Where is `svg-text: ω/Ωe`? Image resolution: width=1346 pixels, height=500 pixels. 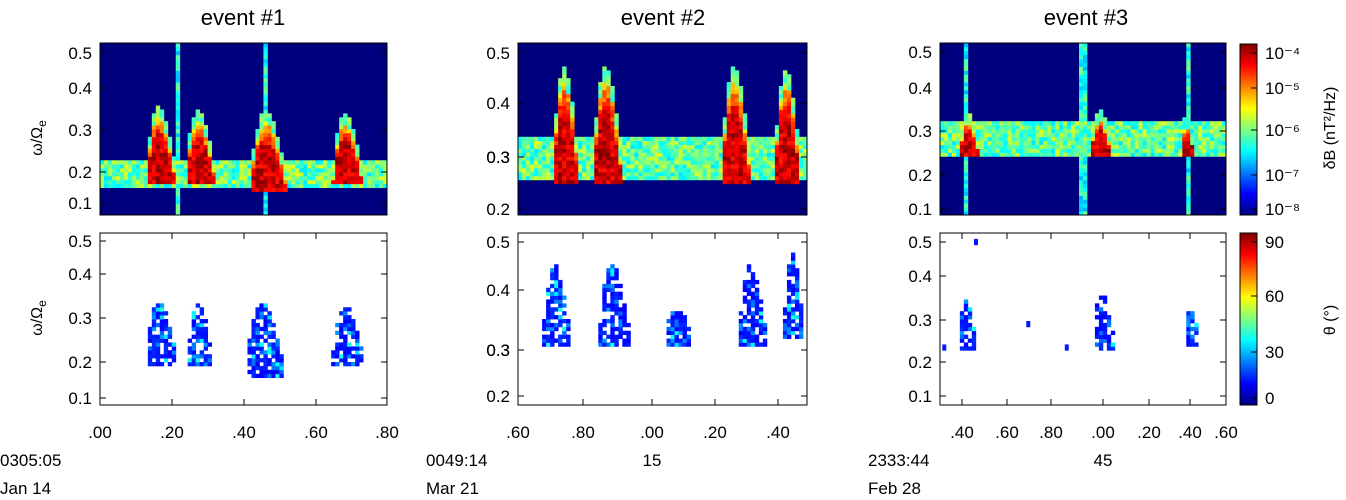 svg-text: ω/Ωe is located at coordinates (39, 318).